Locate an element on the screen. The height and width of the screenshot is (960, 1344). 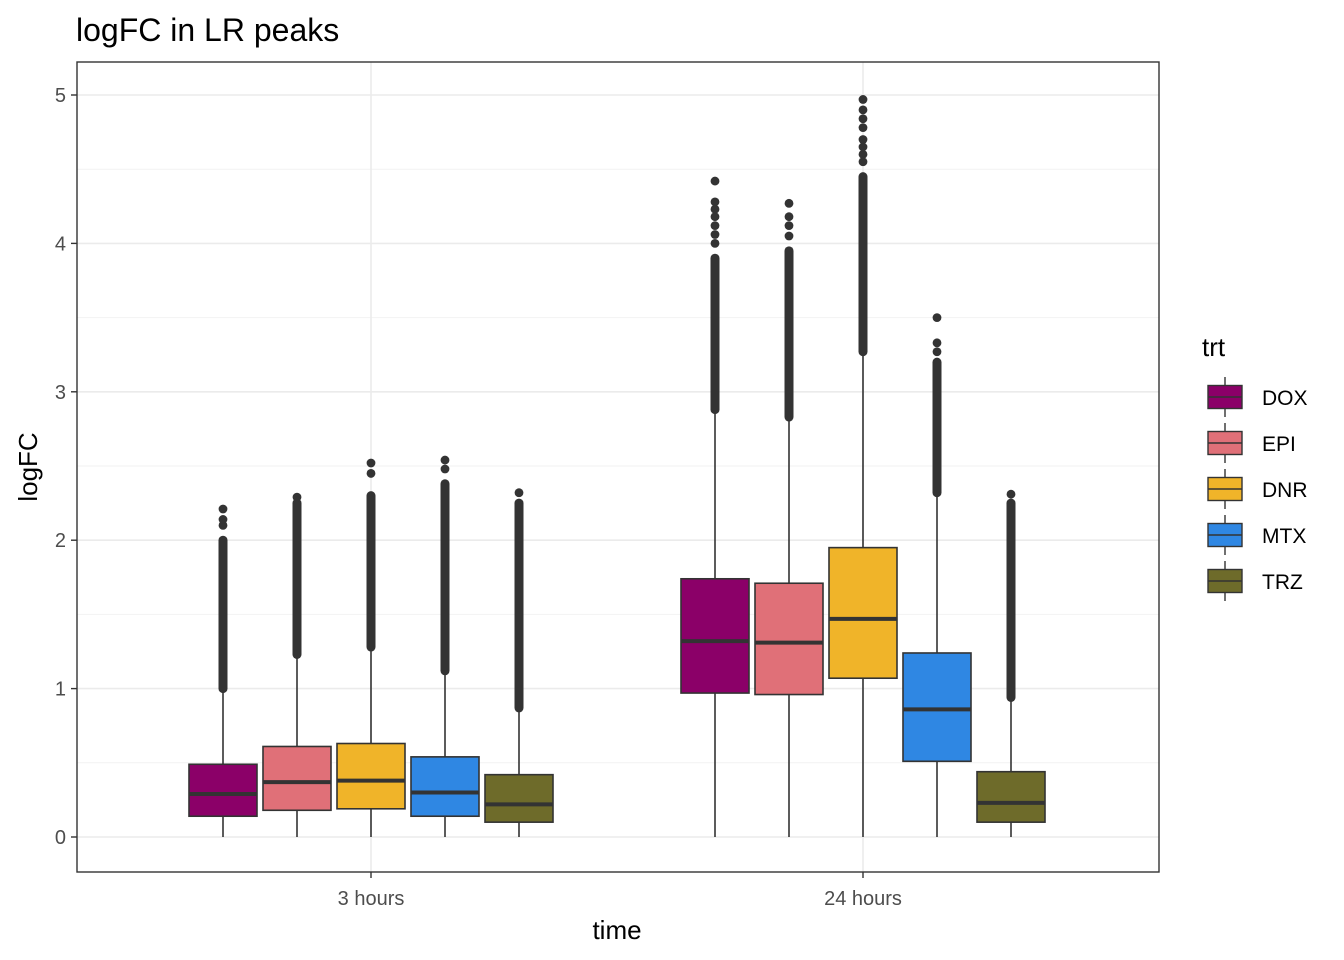
legend-item-epi: EPI is located at coordinates (1251, 443).